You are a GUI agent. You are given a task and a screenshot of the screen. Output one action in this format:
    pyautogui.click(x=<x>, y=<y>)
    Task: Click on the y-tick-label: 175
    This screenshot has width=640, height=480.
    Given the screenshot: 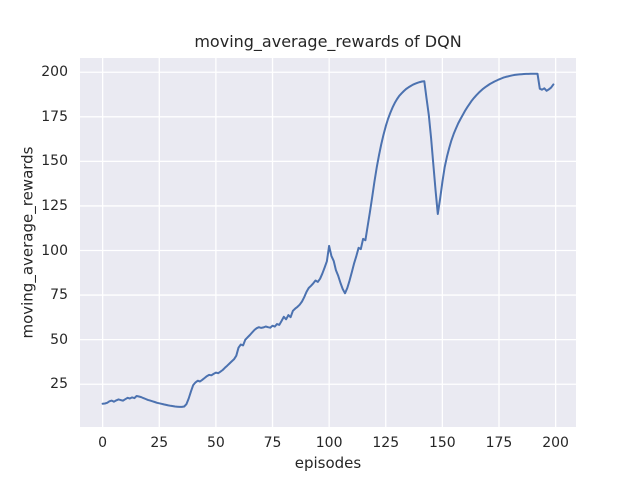 What is the action you would take?
    pyautogui.click(x=54, y=116)
    